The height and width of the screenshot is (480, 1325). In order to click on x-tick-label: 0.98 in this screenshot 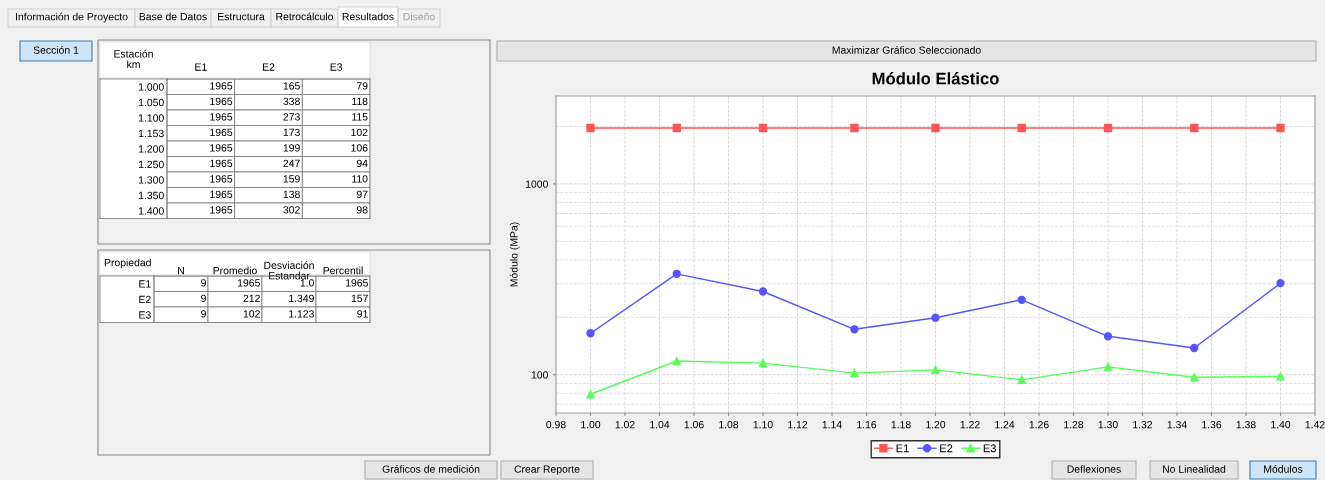, I will do `click(556, 424)`.